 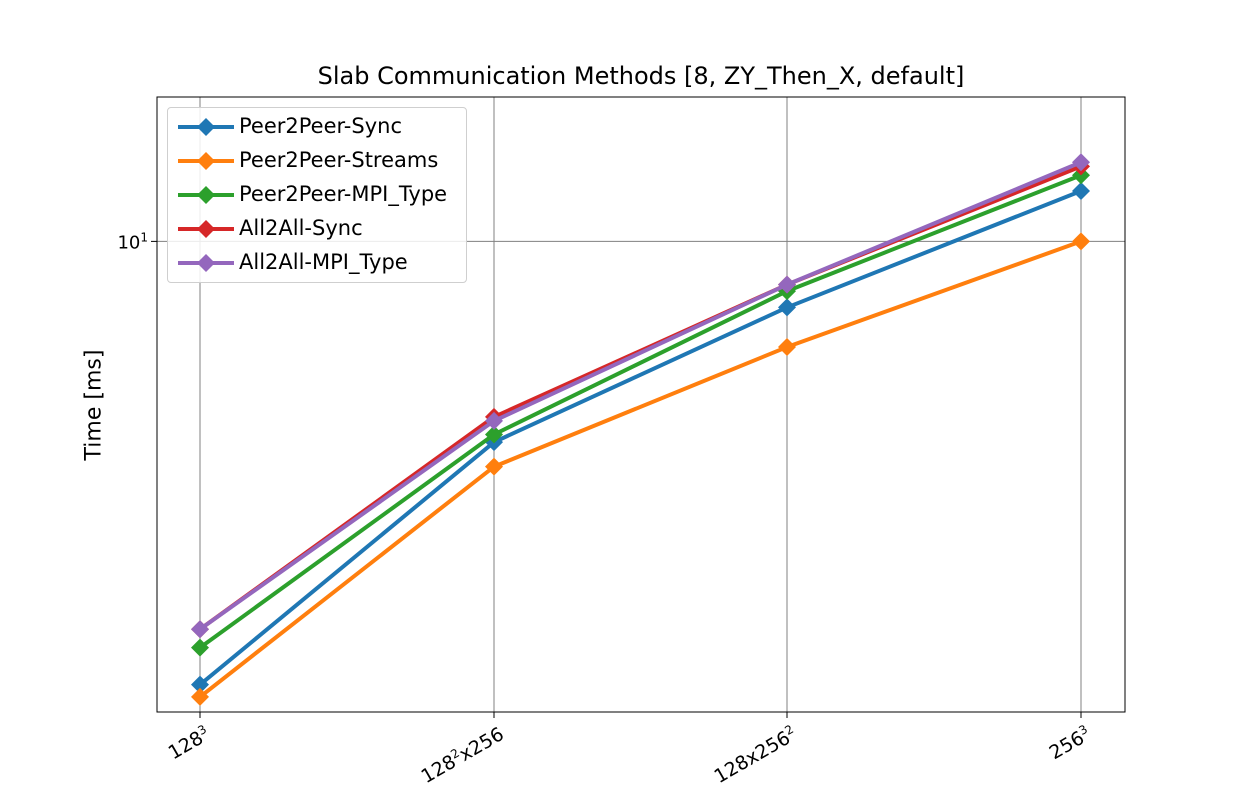 I want to click on legend-label: Peer2Peer-MPI_Type, so click(x=343, y=194).